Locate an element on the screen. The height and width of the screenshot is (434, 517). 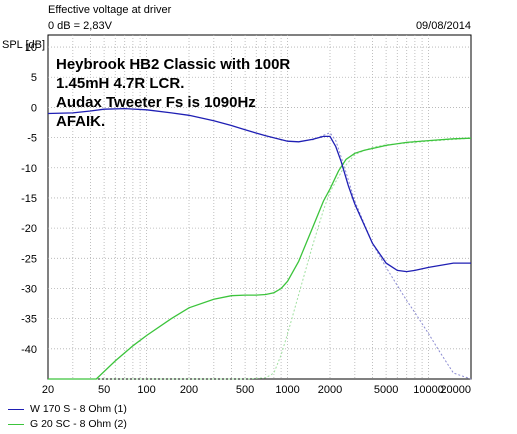
y-tick-label: -10 is located at coordinates (29, 169).